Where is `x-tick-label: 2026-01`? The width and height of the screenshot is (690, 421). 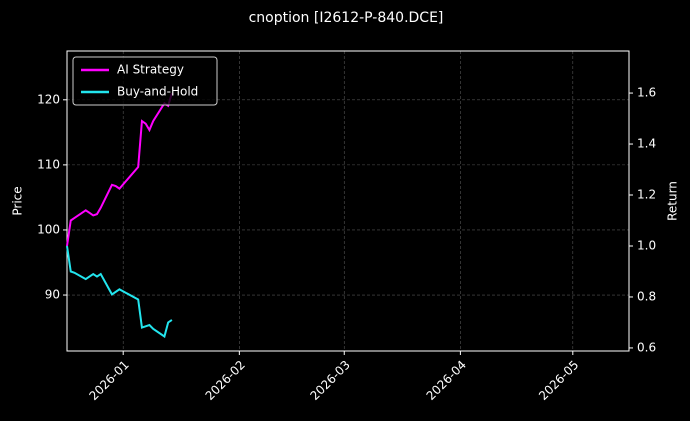 x-tick-label: 2026-01 is located at coordinates (108, 380).